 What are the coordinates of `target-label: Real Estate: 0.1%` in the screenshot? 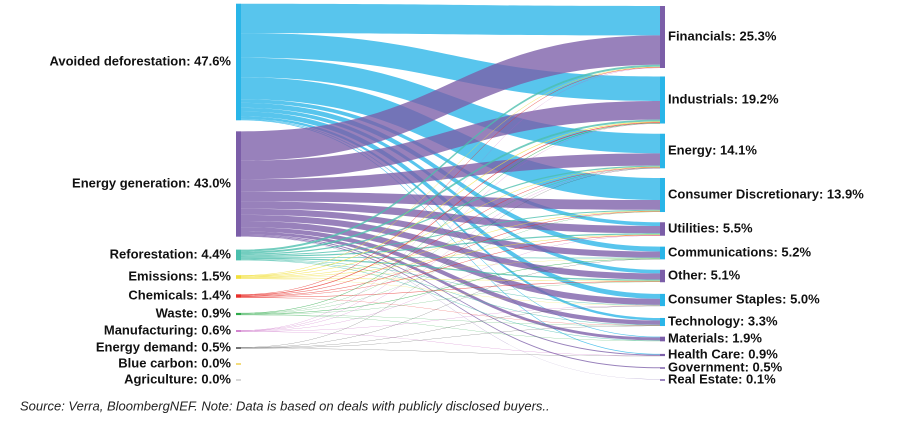 It's located at (722, 378).